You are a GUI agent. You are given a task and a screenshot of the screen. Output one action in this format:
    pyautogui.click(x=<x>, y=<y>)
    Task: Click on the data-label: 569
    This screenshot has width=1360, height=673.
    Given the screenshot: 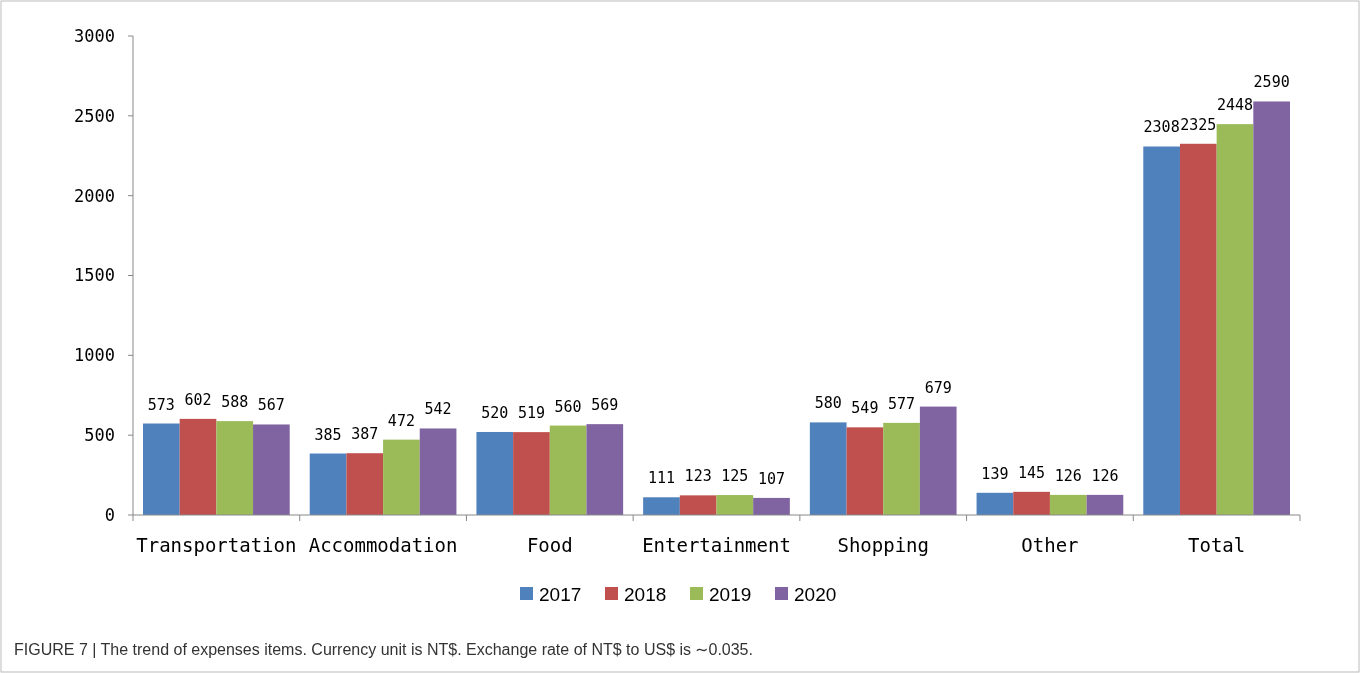 What is the action you would take?
    pyautogui.click(x=605, y=405)
    